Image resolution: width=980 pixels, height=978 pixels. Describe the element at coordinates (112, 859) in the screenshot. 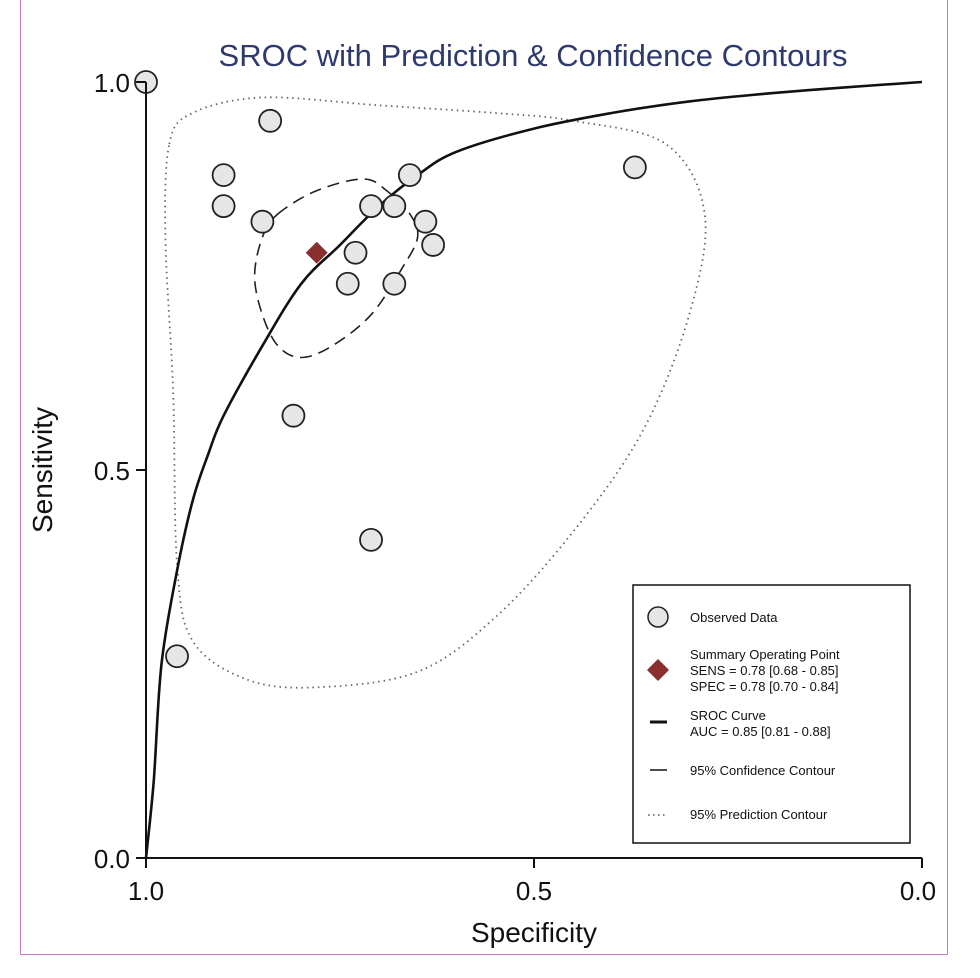

I see `y-tick-label-bottom: 0.0` at that location.